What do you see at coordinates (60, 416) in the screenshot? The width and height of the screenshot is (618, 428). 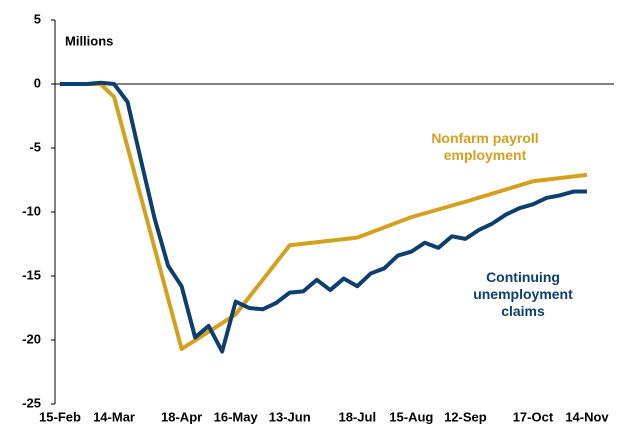 I see `x-tick-label: 15-Feb` at bounding box center [60, 416].